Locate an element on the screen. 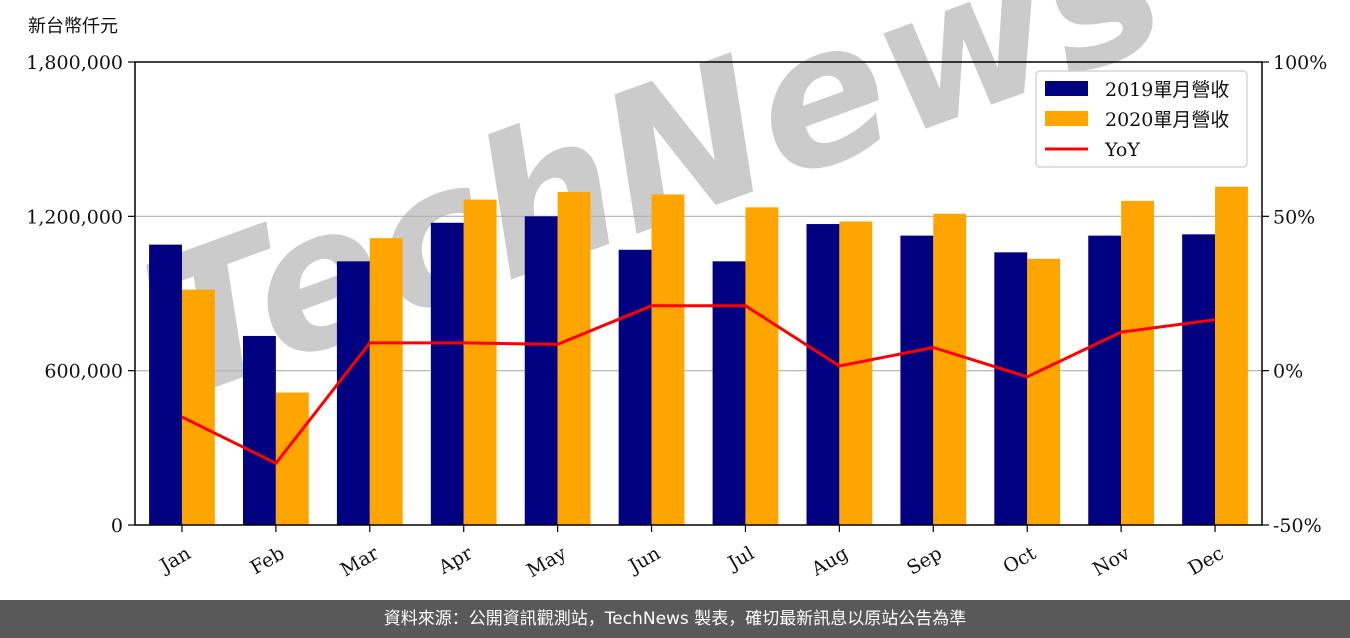 The image size is (1350, 638). x-tick-label-mar: Mar is located at coordinates (360, 561).